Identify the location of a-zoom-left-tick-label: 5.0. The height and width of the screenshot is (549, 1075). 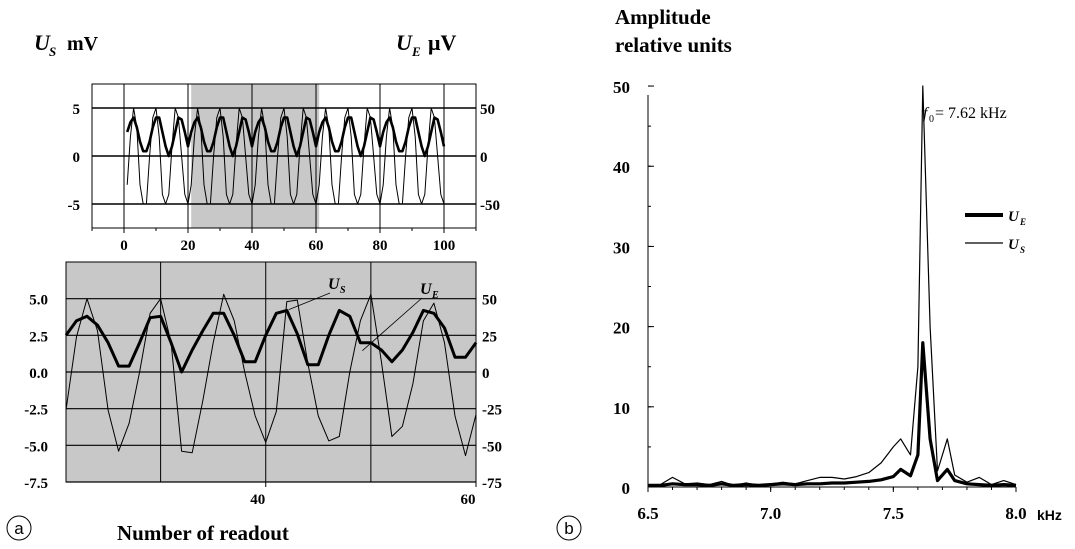
(38, 301).